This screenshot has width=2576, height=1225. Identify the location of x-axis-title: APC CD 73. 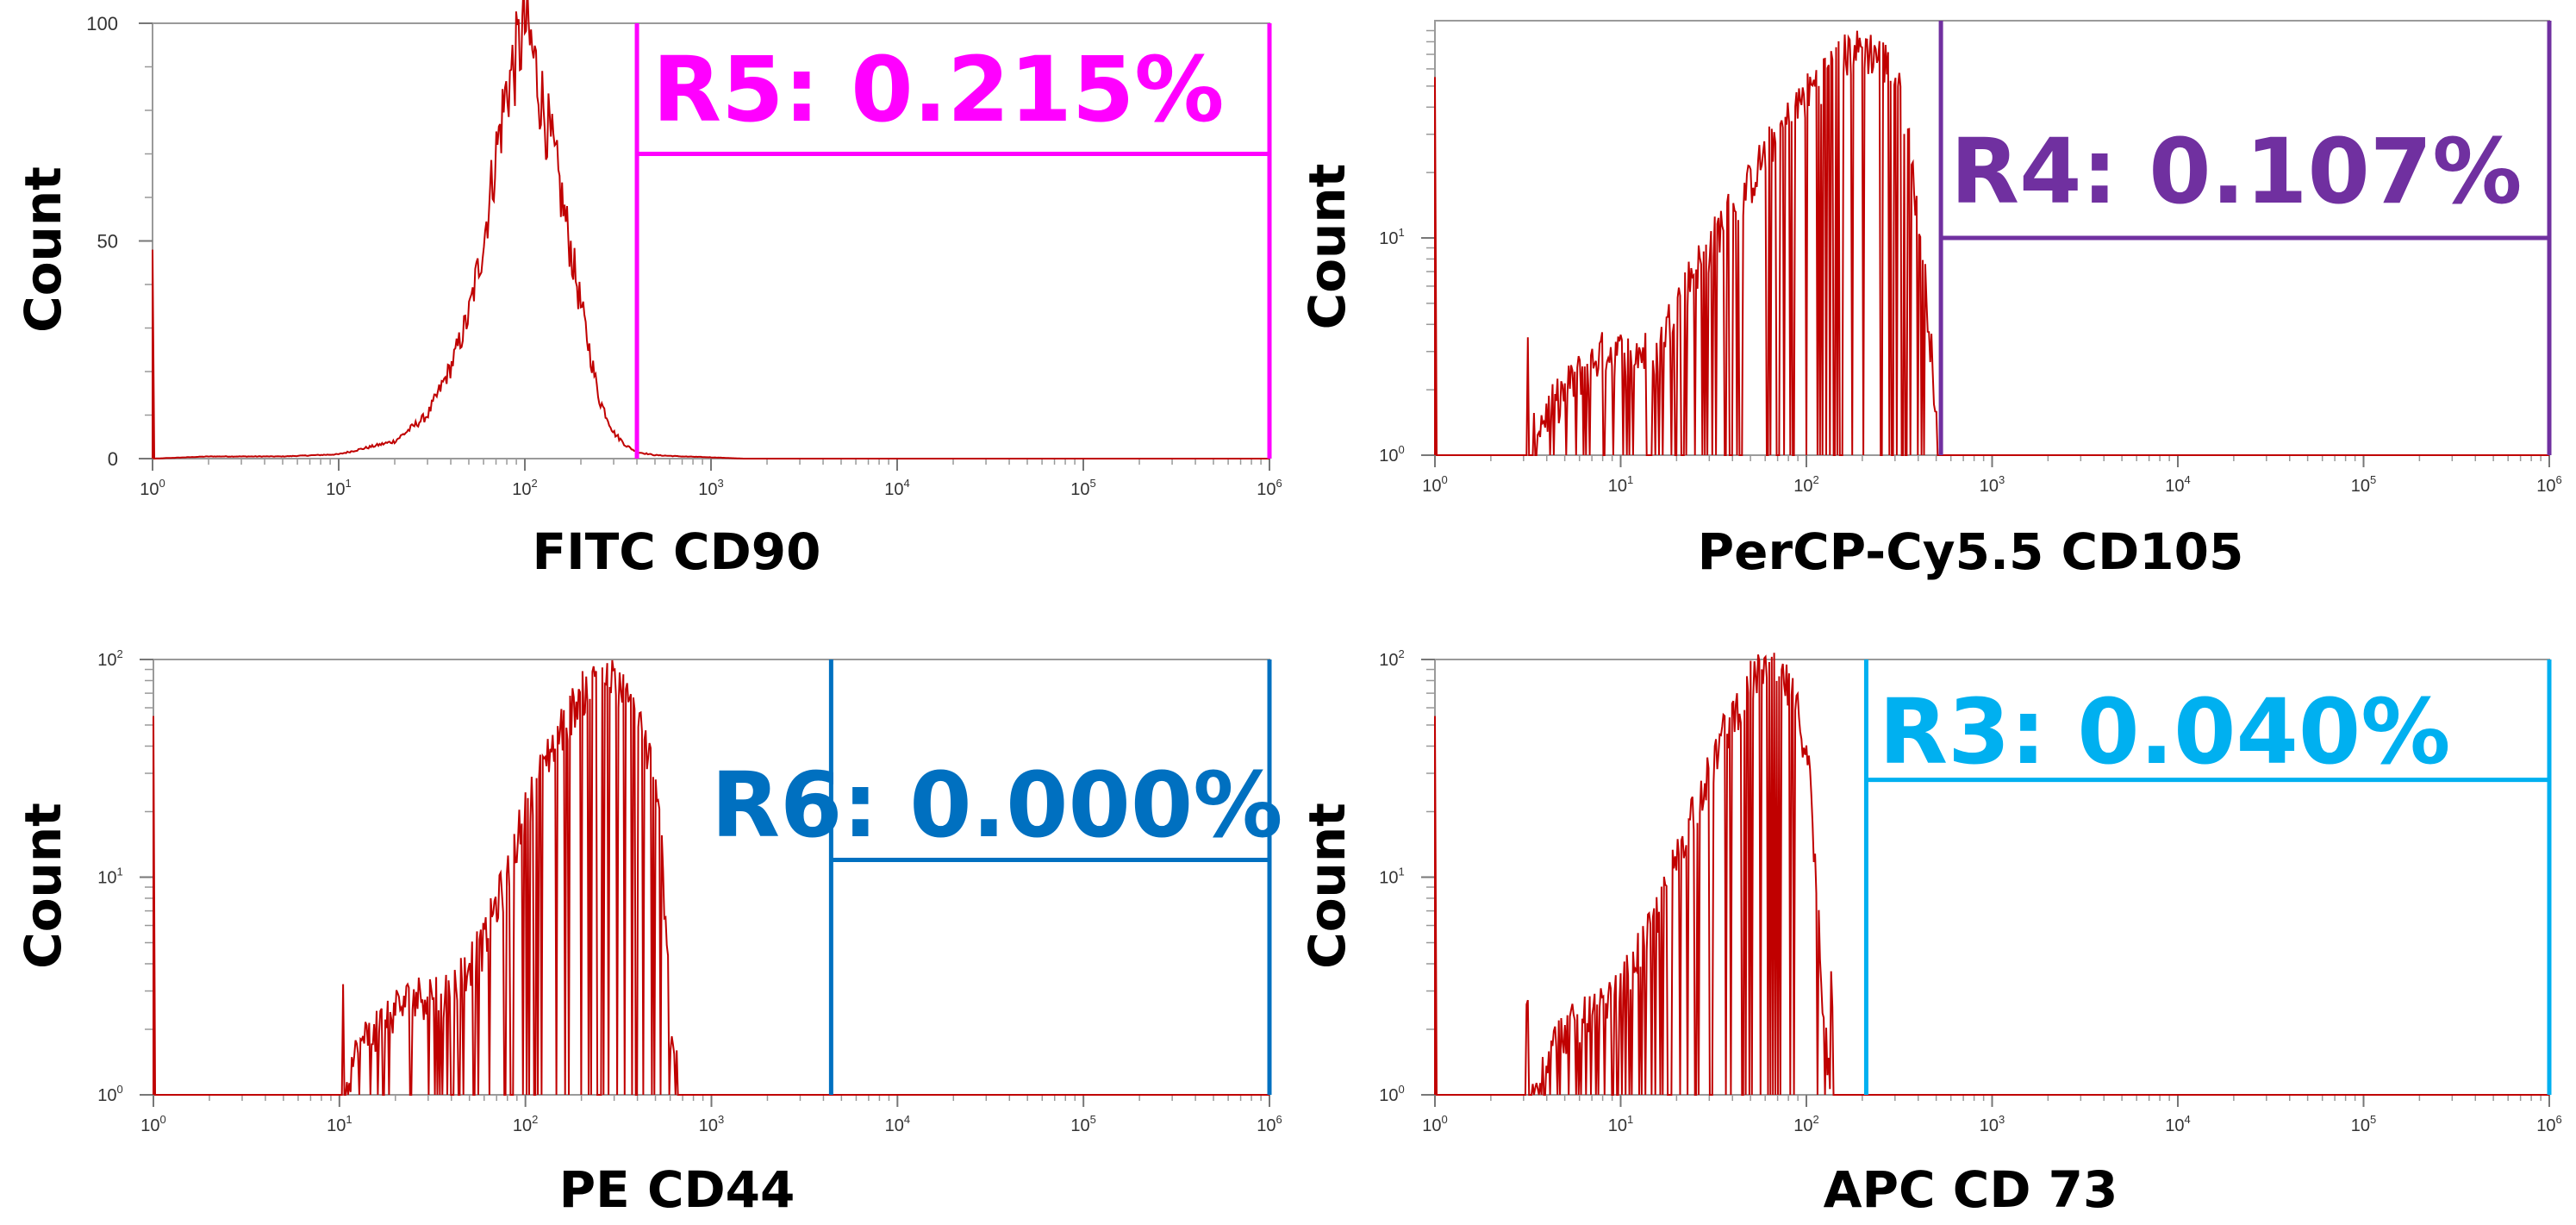
(1971, 1189).